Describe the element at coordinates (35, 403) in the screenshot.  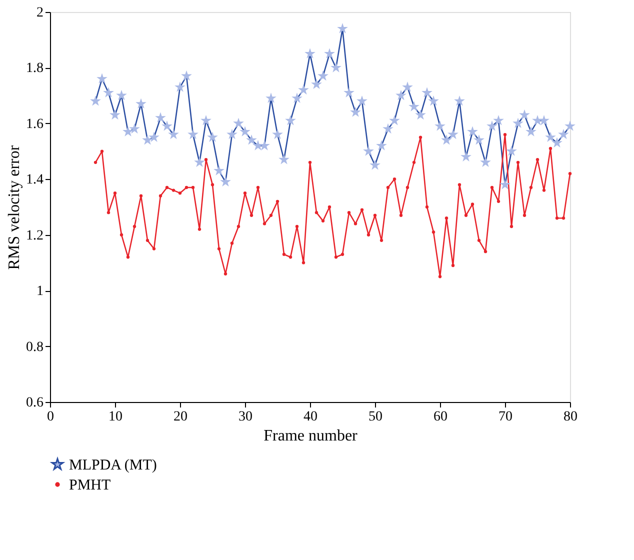
I see `y-tick-label: 0.6` at that location.